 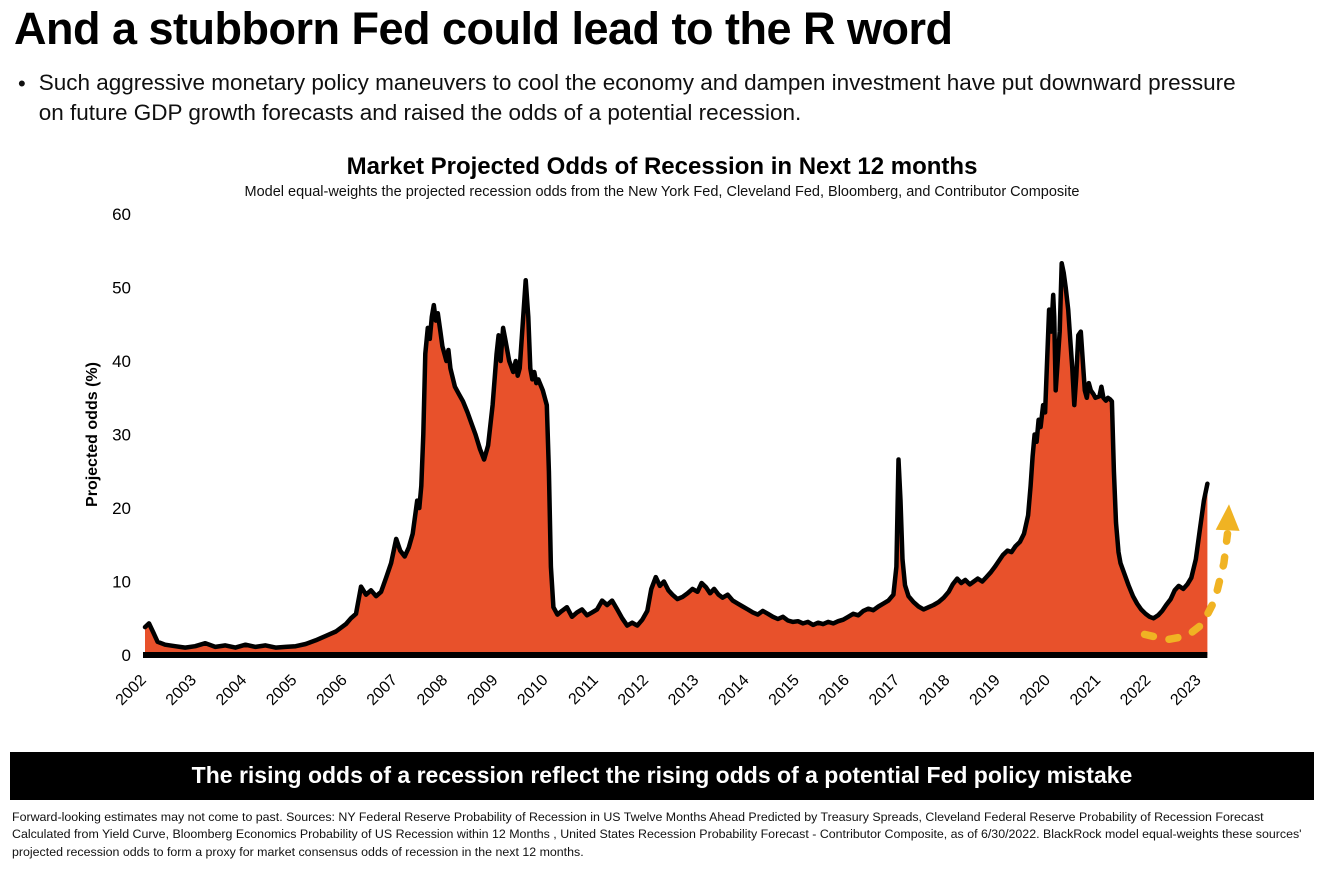 What do you see at coordinates (121, 508) in the screenshot?
I see `y-tick-label: 20` at bounding box center [121, 508].